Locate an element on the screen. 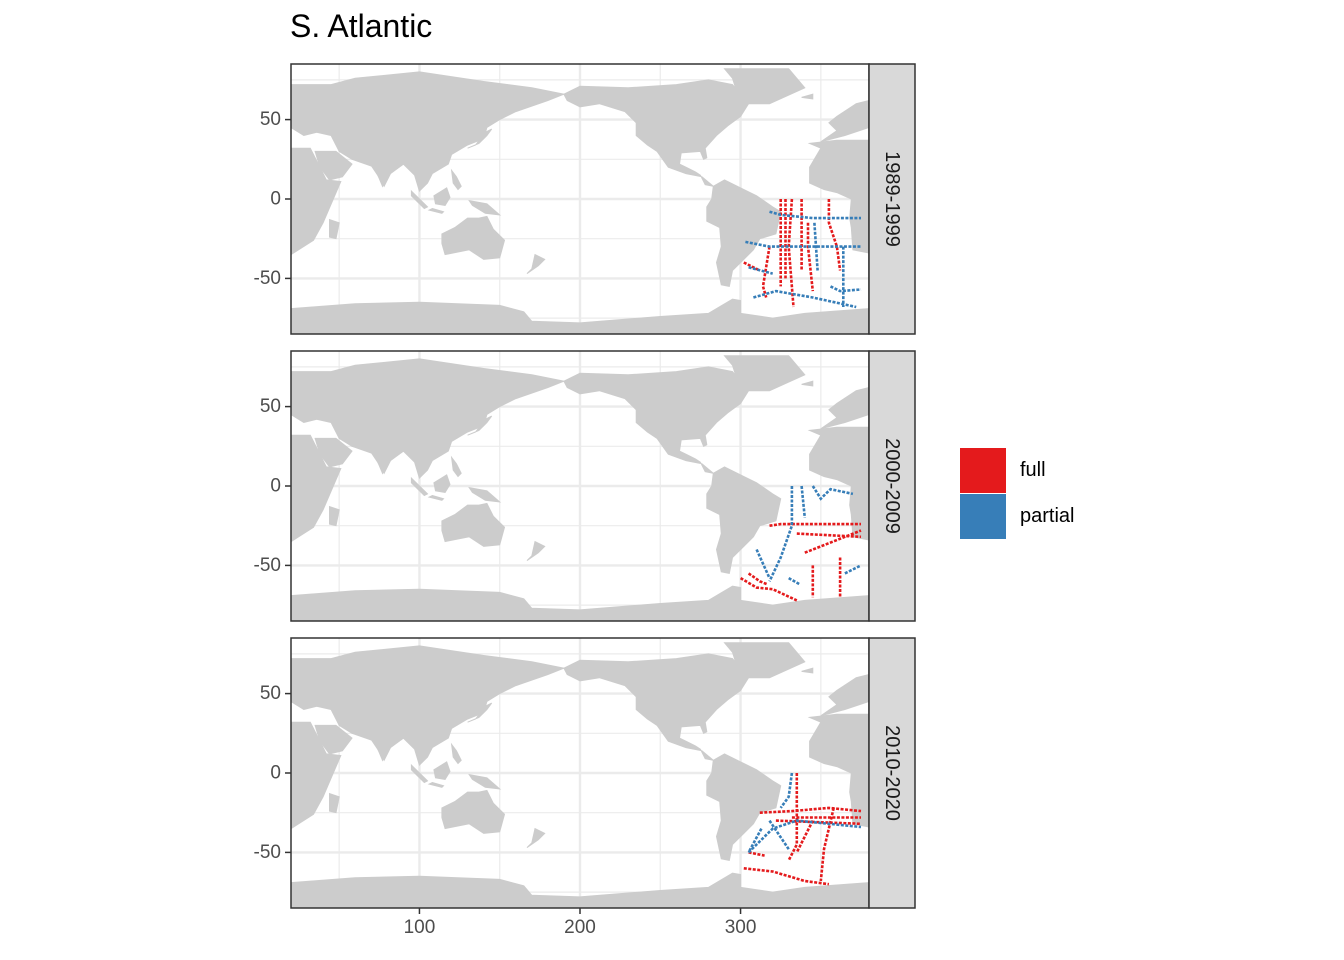  facet-strip: 1989-1999 is located at coordinates (892, 199).